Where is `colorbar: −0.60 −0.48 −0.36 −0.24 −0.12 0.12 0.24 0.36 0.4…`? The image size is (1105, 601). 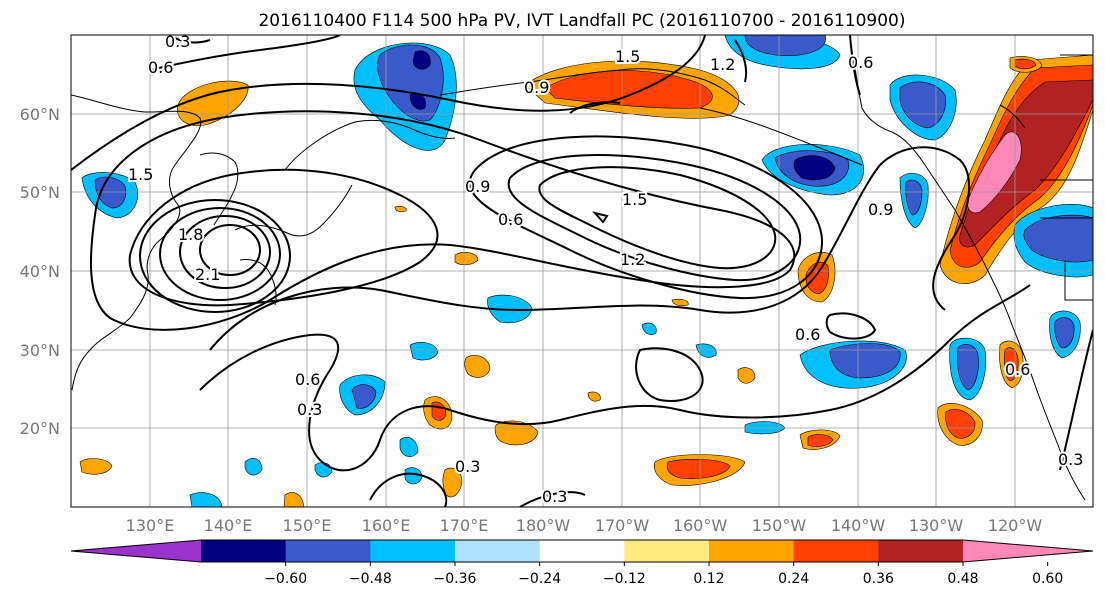 colorbar: −0.60 −0.48 −0.36 −0.24 −0.12 0.12 0.24 0.36 0.4… is located at coordinates (582, 563).